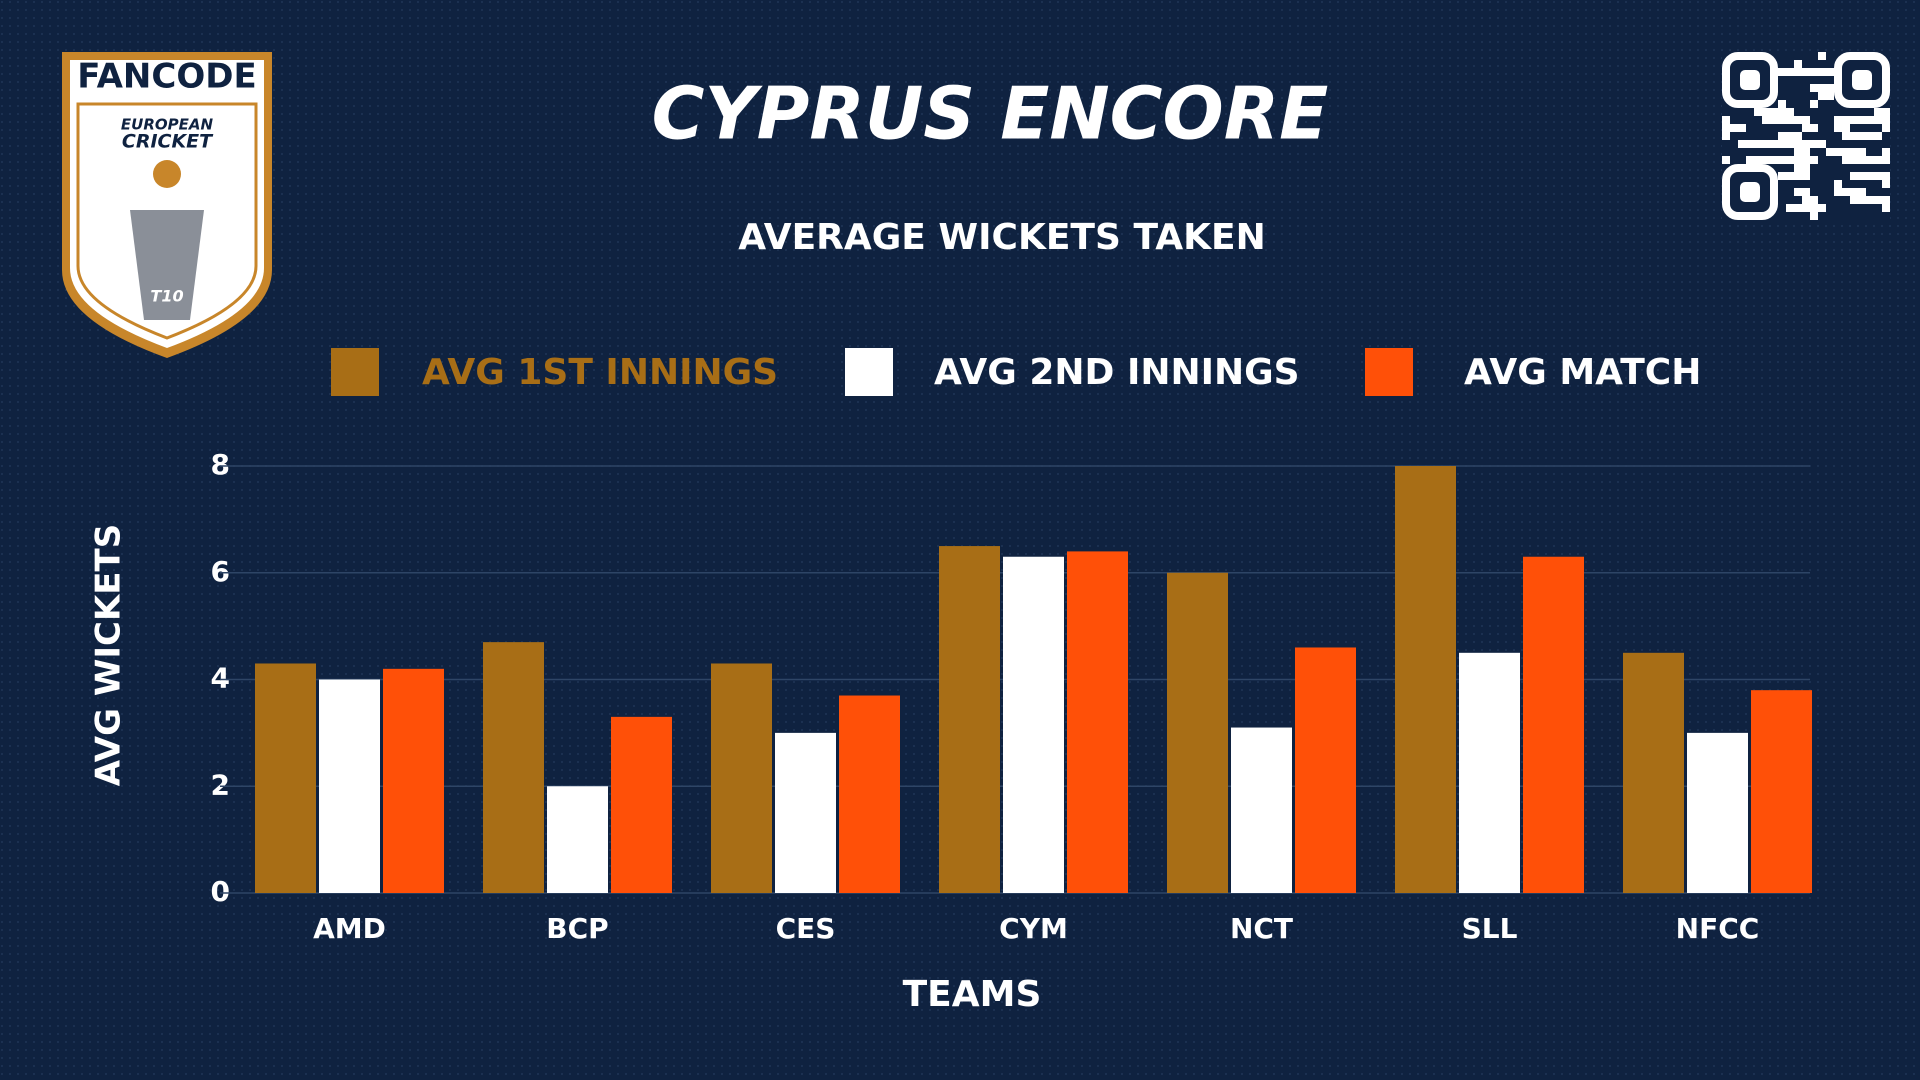 Image resolution: width=1920 pixels, height=1080 pixels. Describe the element at coordinates (220, 571) in the screenshot. I see `y-tick-label: 6` at that location.